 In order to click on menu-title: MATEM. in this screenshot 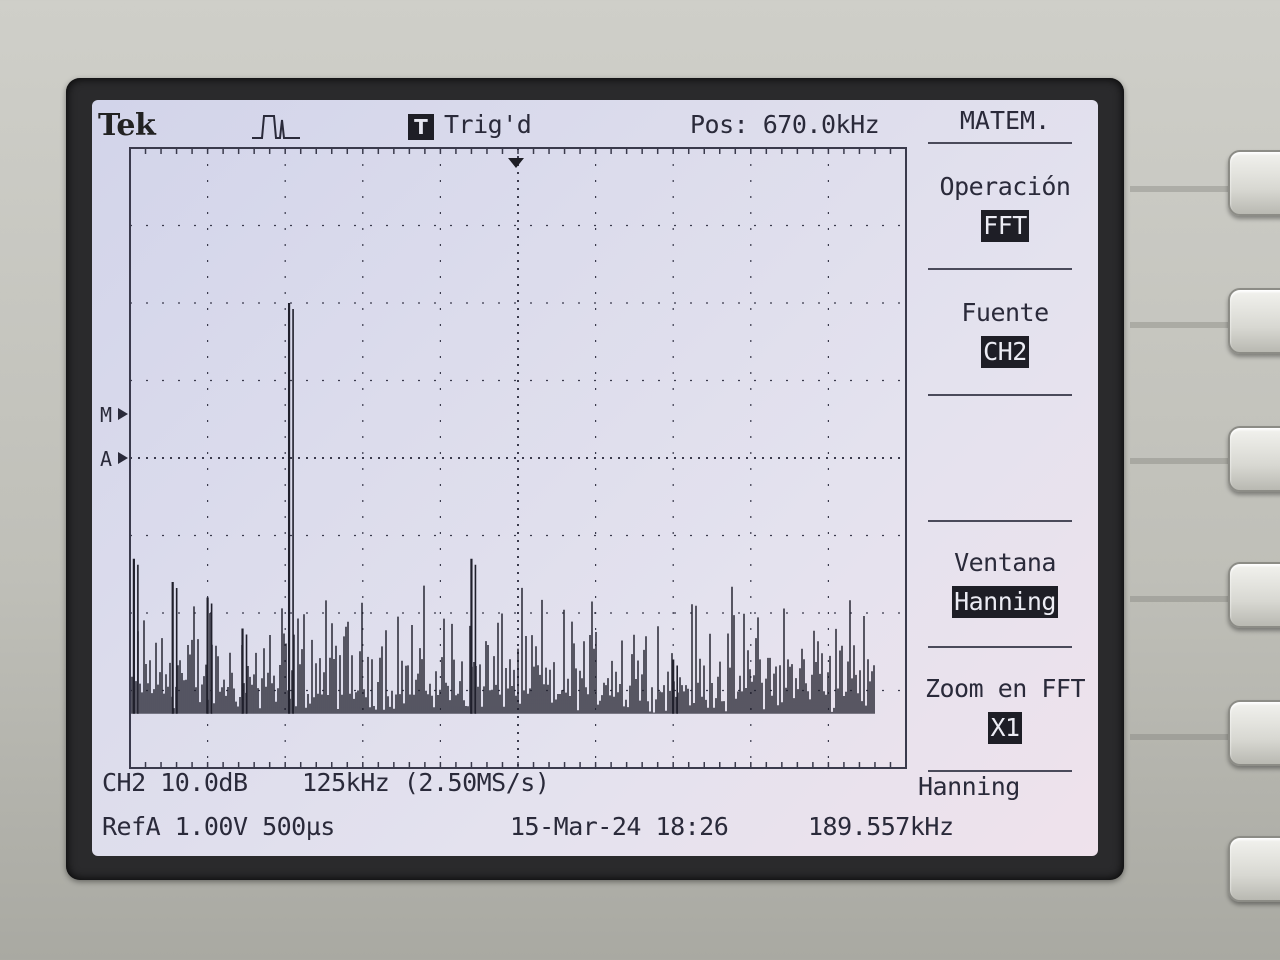, I will do `click(1005, 120)`.